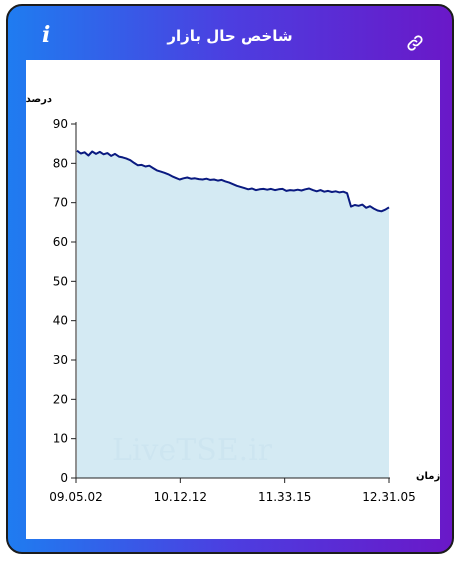  I want to click on x-axis-title: زمان, so click(428, 476).